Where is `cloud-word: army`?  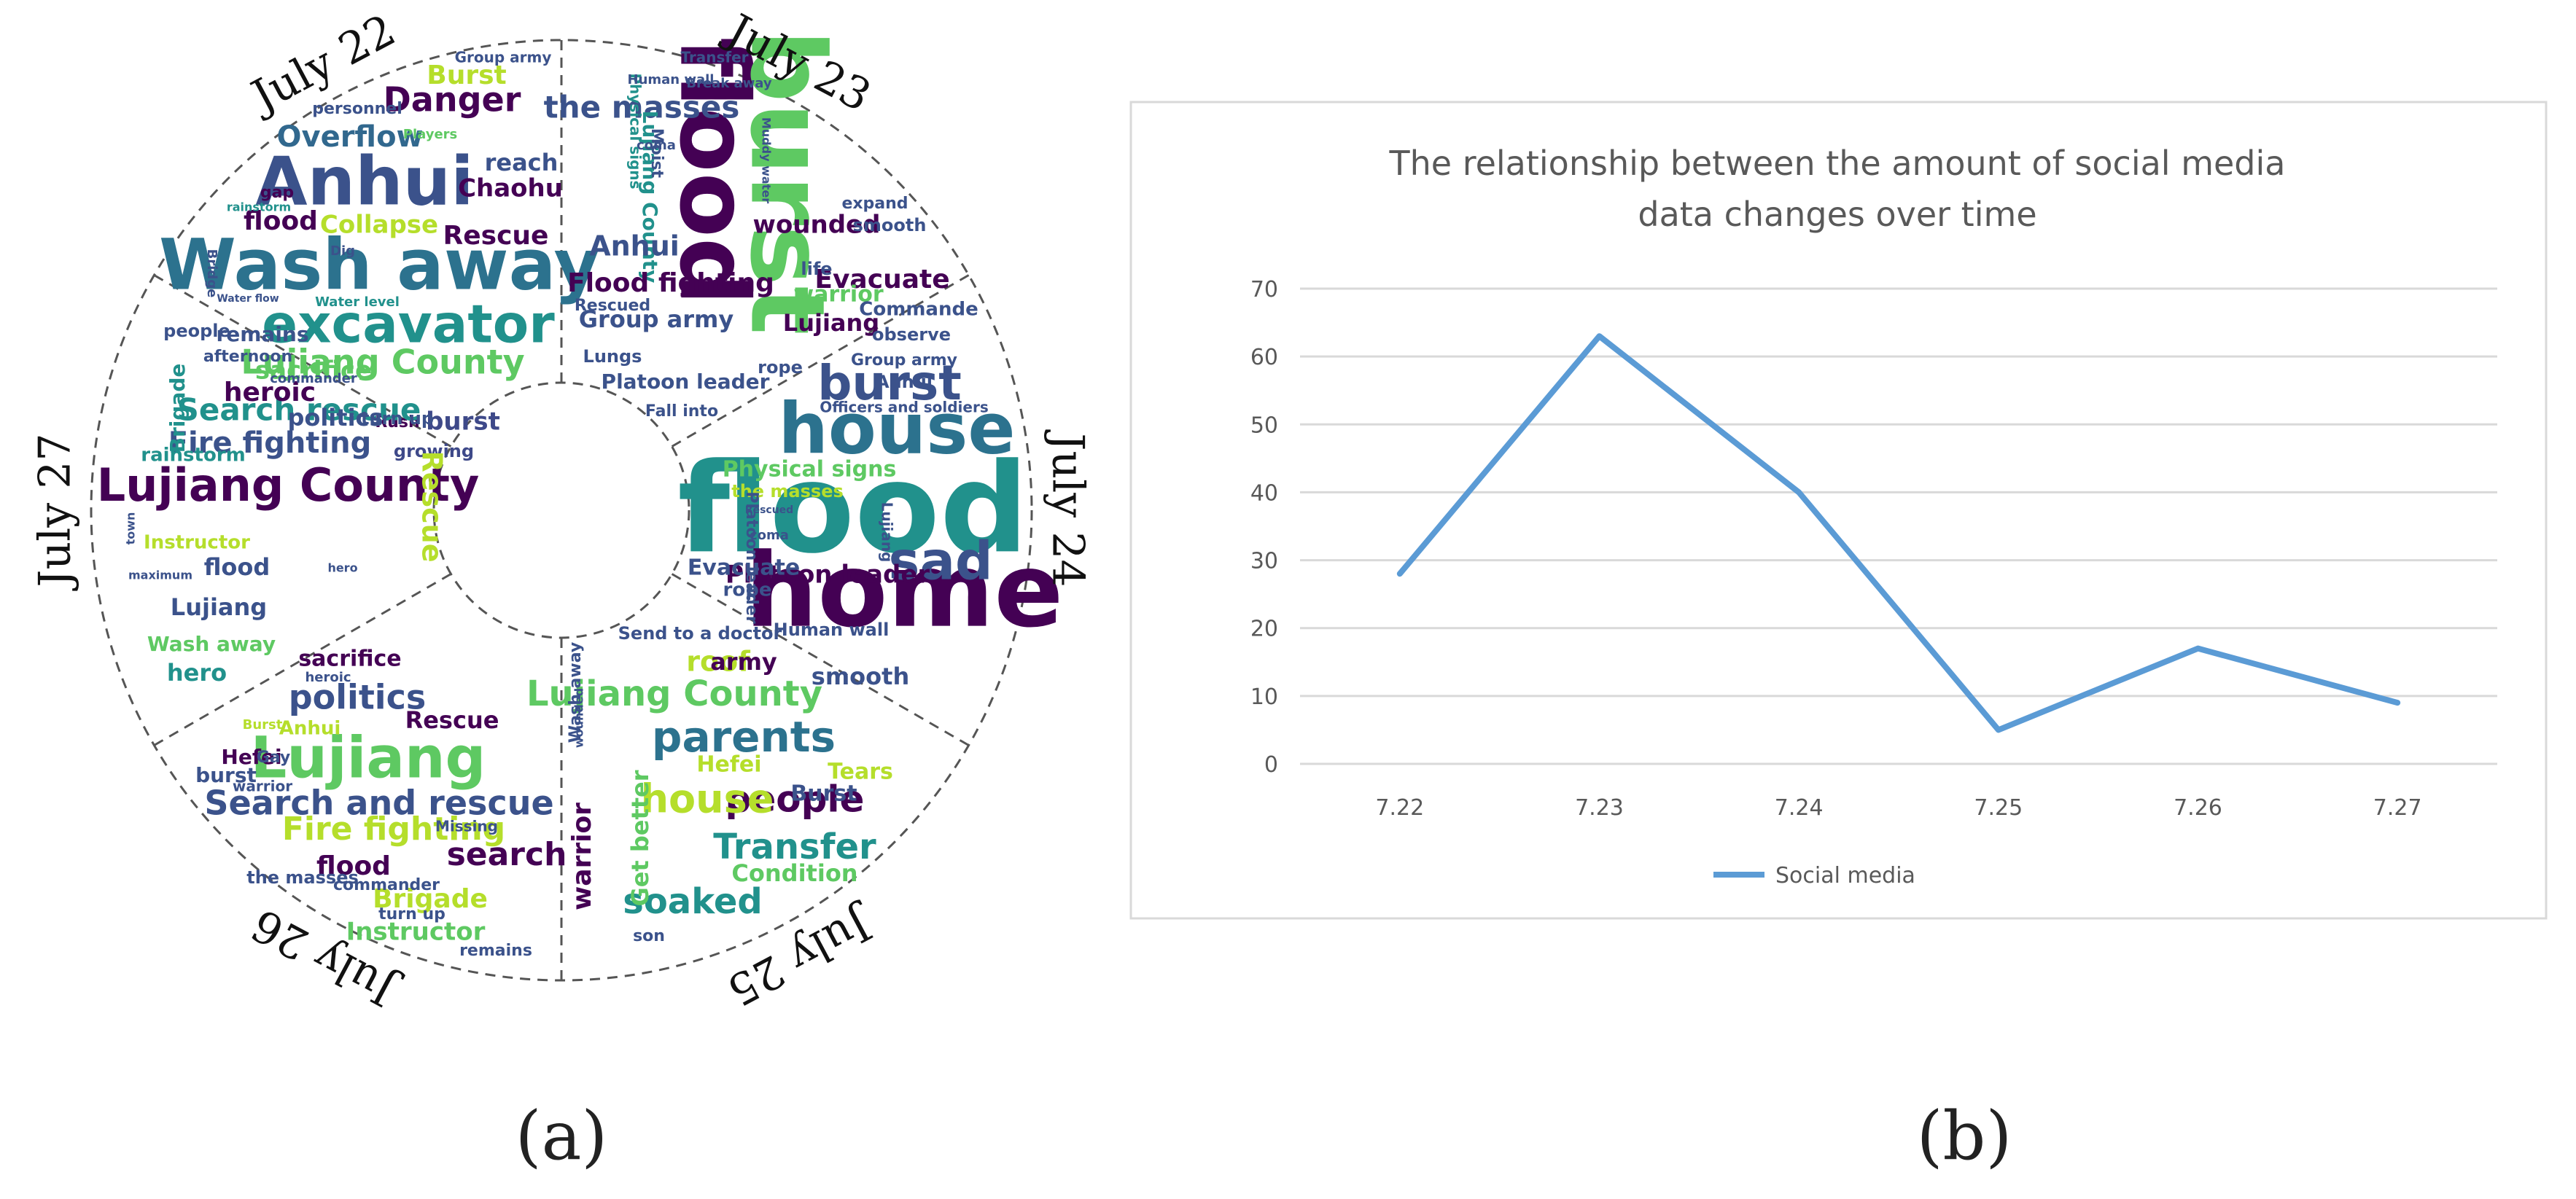 cloud-word: army is located at coordinates (743, 662).